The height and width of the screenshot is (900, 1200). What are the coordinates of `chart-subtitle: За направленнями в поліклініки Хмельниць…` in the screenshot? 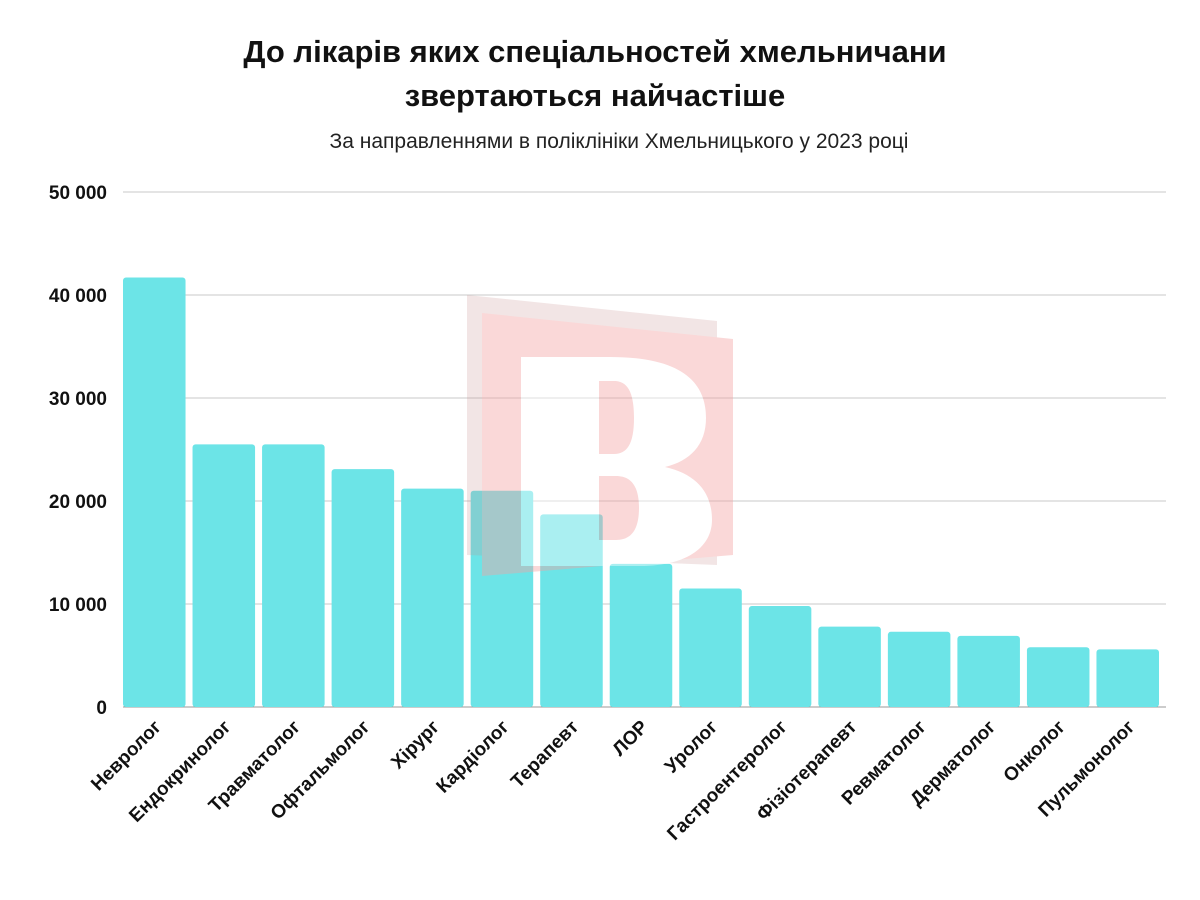 It's located at (619, 141).